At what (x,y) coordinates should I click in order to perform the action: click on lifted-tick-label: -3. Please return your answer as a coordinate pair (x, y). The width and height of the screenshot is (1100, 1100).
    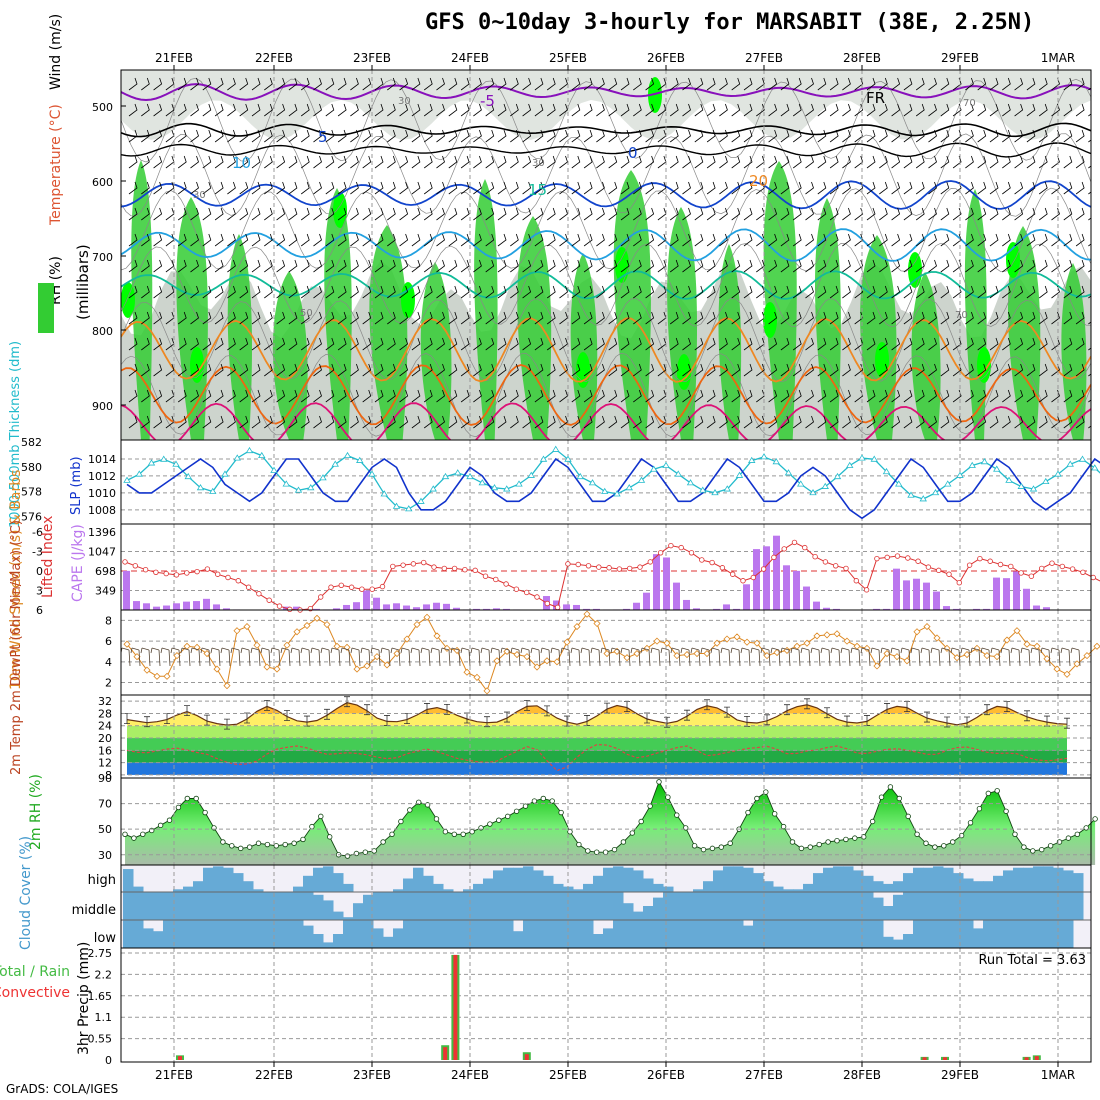
    Looking at the image, I should click on (37, 552).